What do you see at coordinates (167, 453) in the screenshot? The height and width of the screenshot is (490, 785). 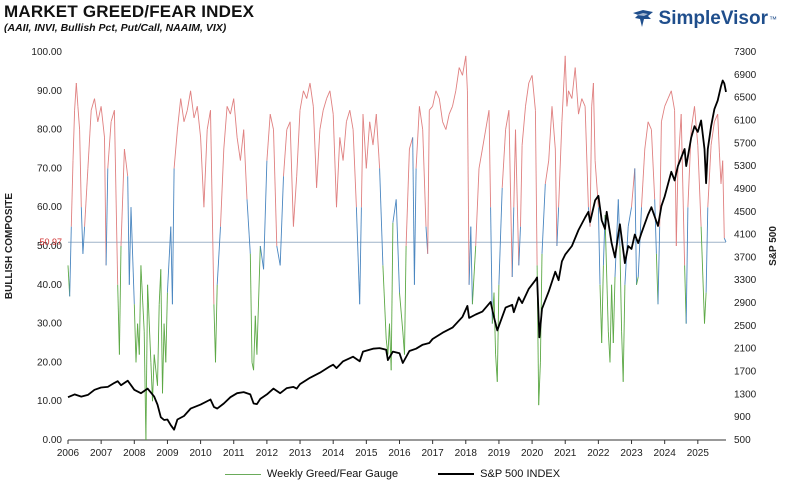 I see `x-tick-label: 2009` at bounding box center [167, 453].